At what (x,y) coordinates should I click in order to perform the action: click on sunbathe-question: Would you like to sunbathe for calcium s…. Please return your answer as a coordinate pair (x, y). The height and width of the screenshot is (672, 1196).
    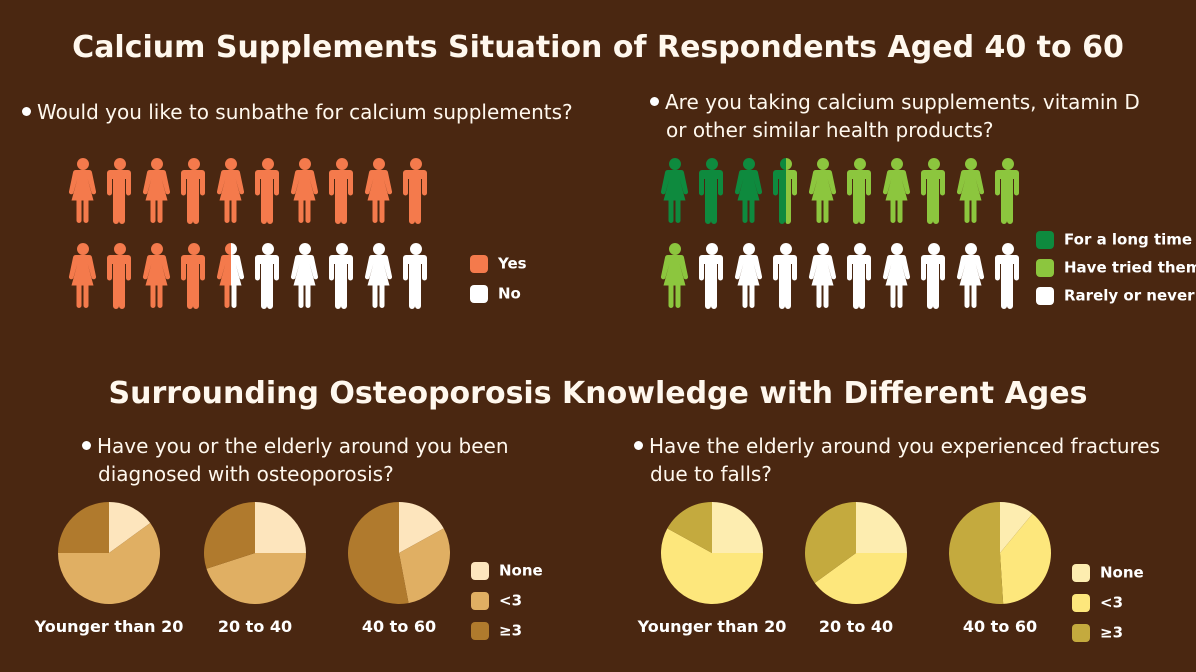
    Looking at the image, I should click on (322, 112).